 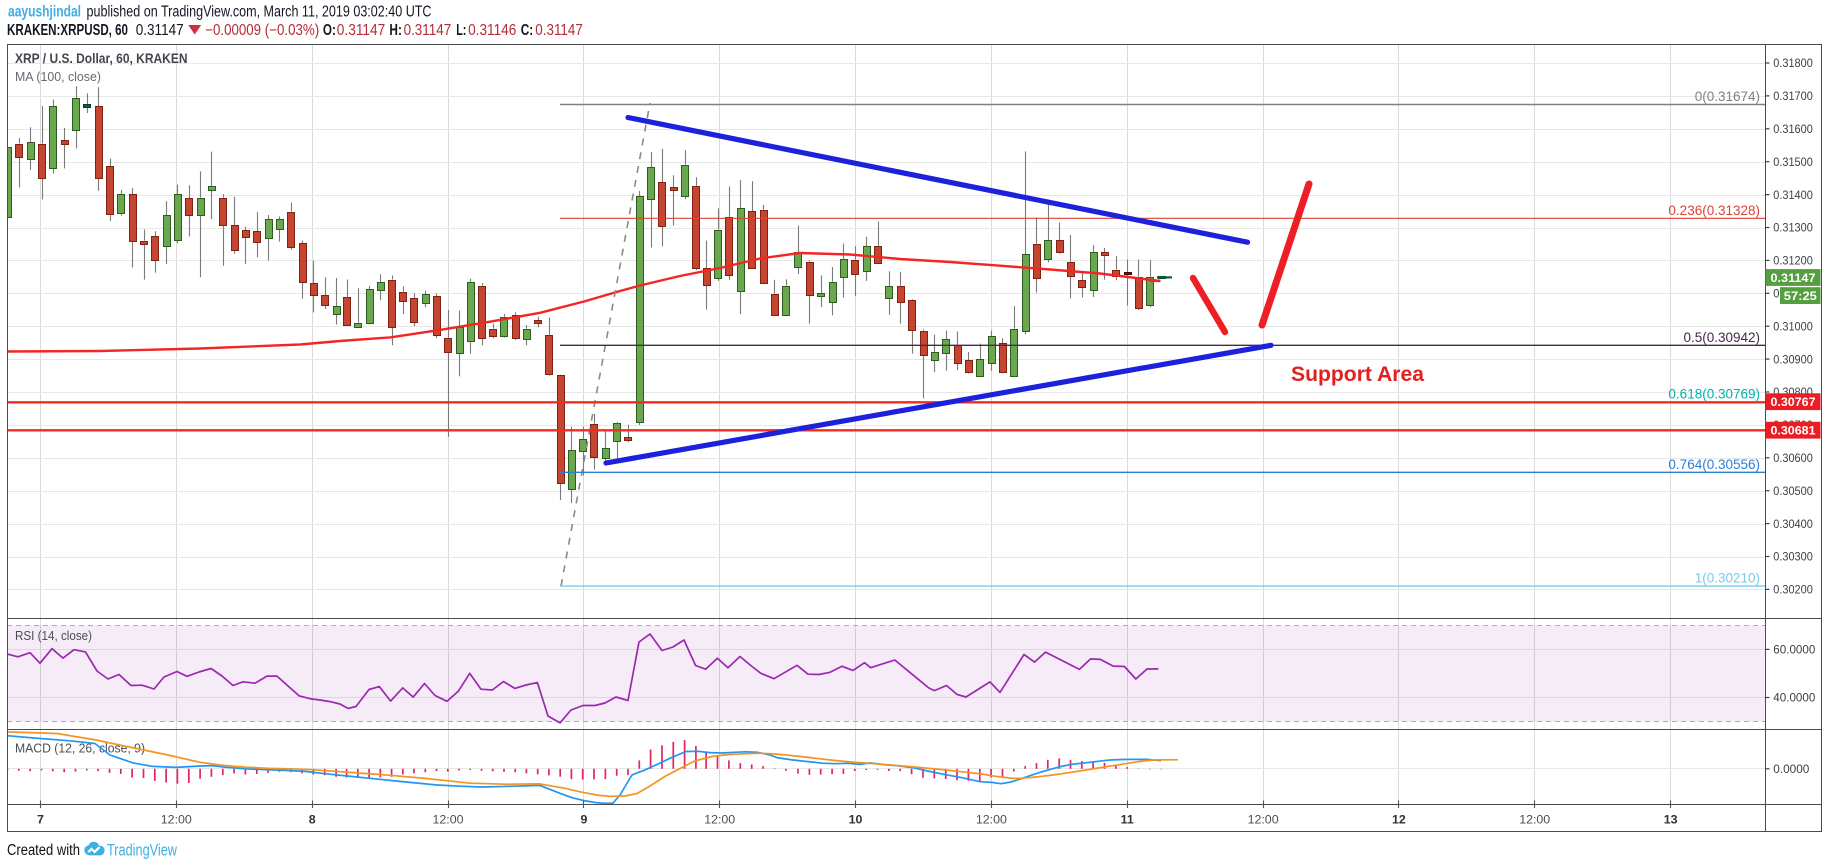 I want to click on svg-text: 0.30500, so click(x=1793, y=491).